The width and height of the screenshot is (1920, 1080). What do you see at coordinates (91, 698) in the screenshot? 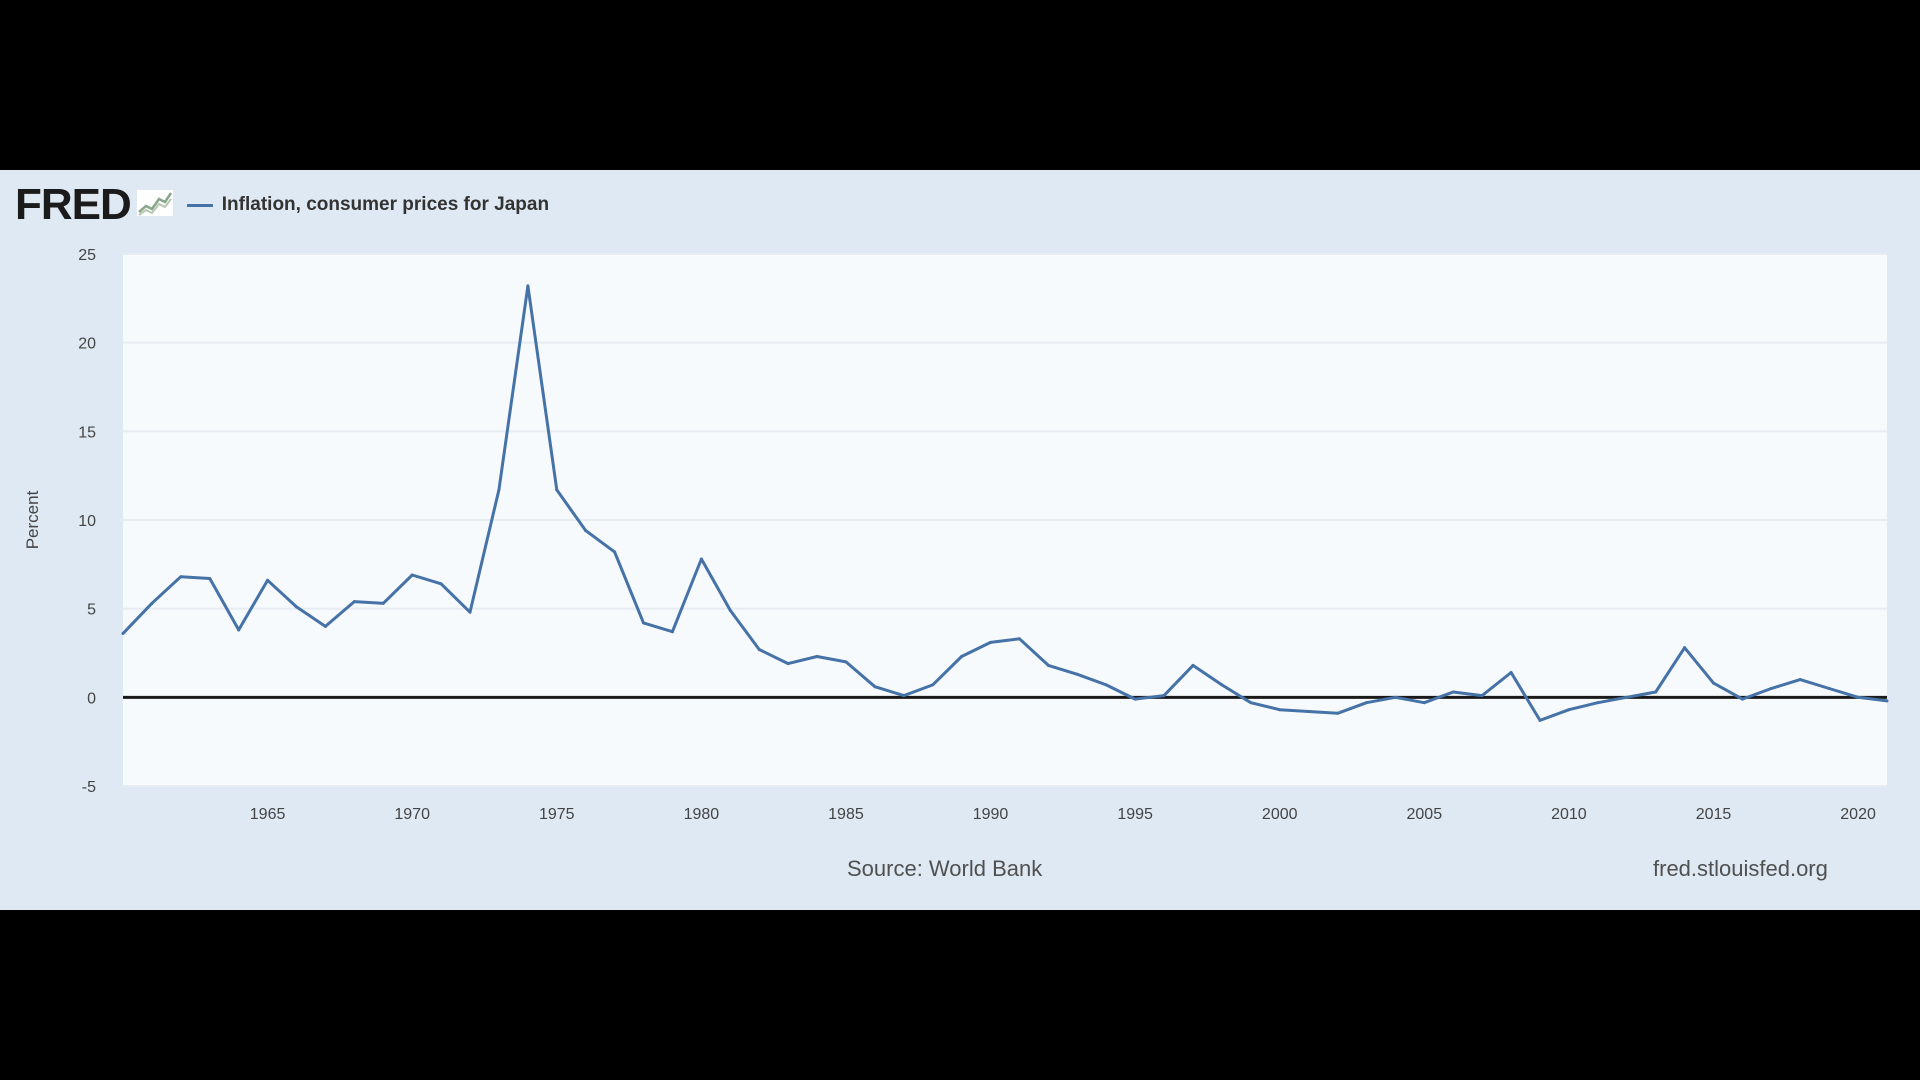
I see `y-tick-label: 0` at bounding box center [91, 698].